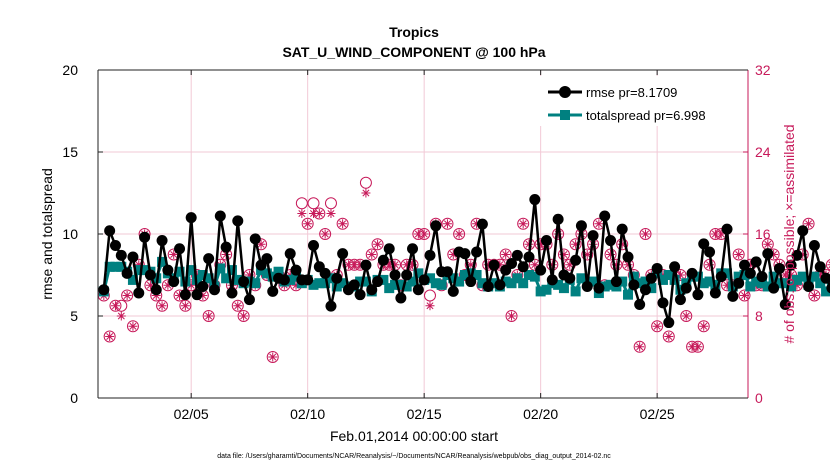 The width and height of the screenshot is (830, 475). Describe the element at coordinates (70, 152) in the screenshot. I see `y-tick-label: 15` at that location.